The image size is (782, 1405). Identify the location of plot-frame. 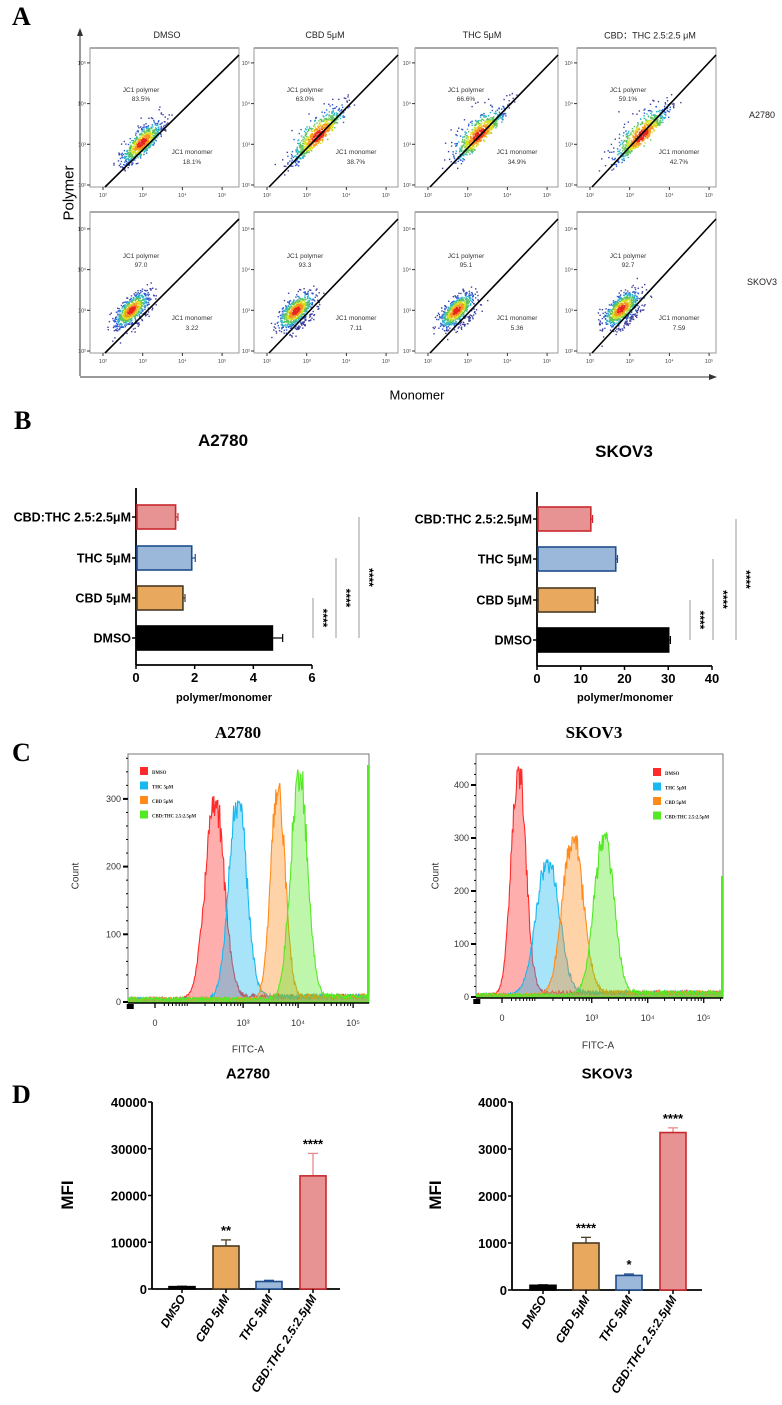
(326, 282).